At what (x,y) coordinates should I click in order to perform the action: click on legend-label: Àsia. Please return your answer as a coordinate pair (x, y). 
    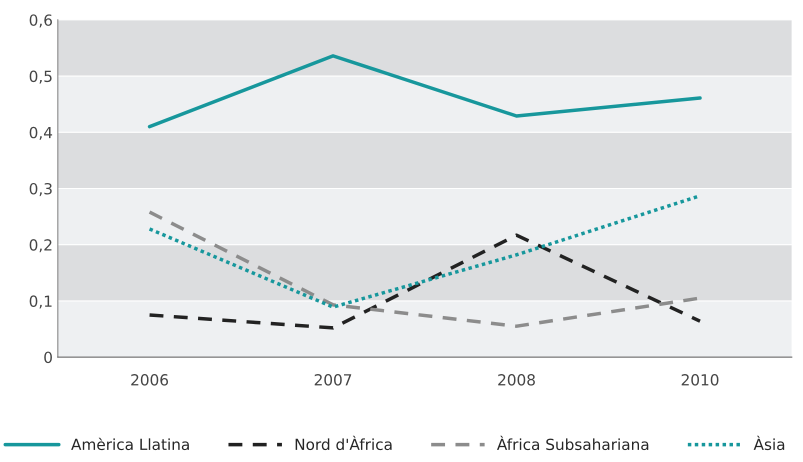
    Looking at the image, I should click on (769, 443).